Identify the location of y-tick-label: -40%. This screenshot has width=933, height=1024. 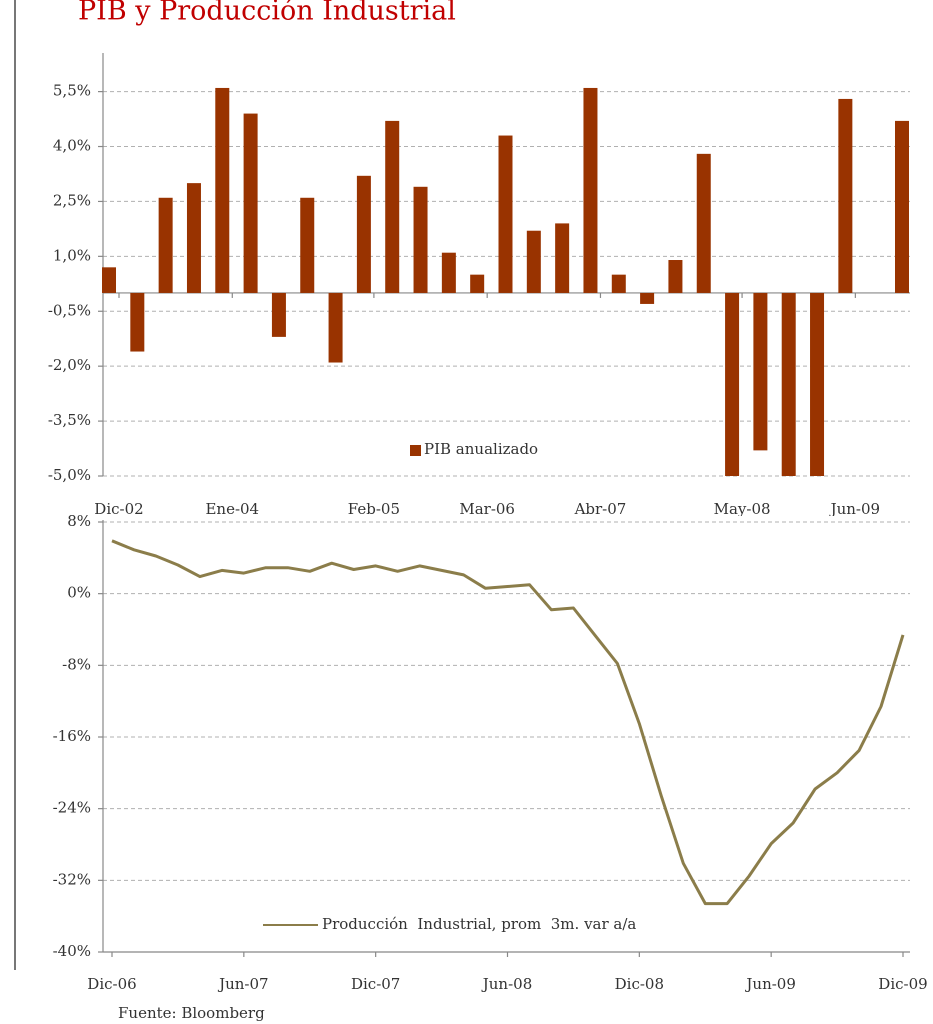
(72, 951).